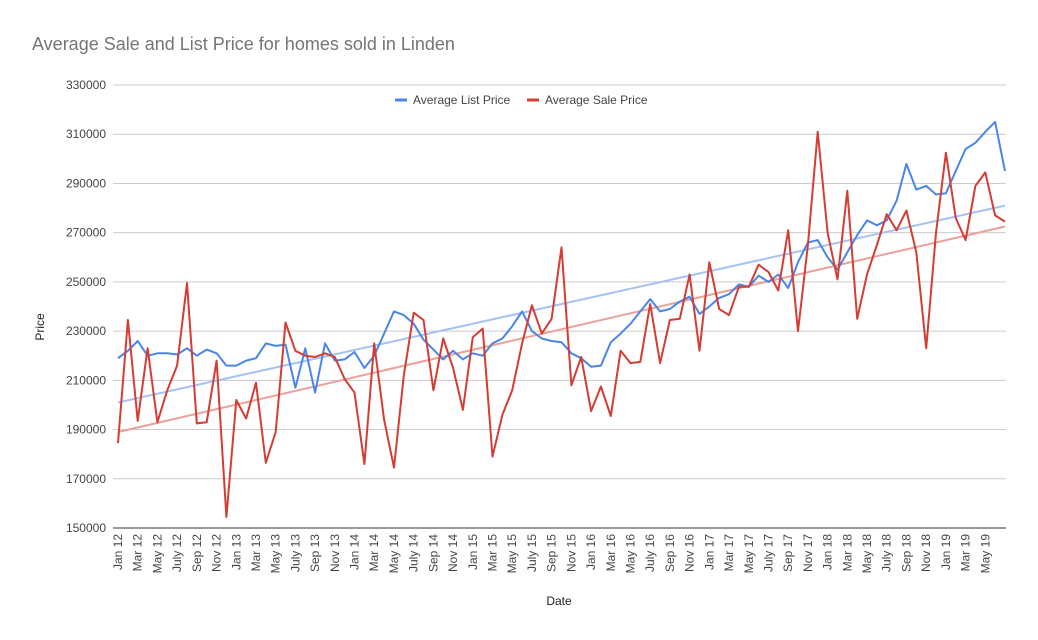 The height and width of the screenshot is (640, 1038). I want to click on x-tick-label: Sep 14, so click(433, 553).